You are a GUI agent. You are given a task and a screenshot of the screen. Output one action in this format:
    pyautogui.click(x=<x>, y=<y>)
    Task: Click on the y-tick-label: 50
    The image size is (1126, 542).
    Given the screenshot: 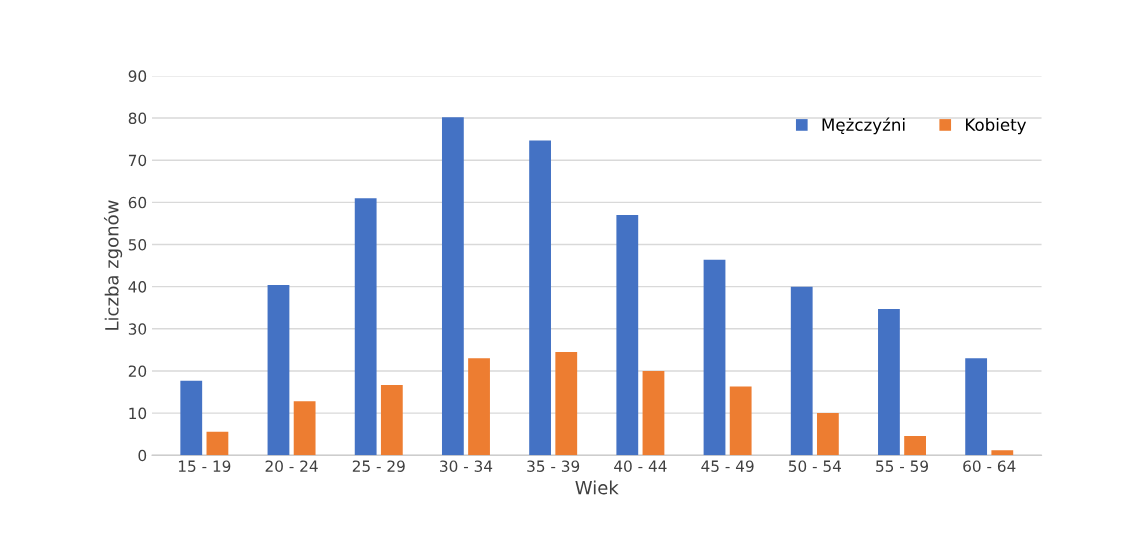 What is the action you would take?
    pyautogui.click(x=137, y=244)
    